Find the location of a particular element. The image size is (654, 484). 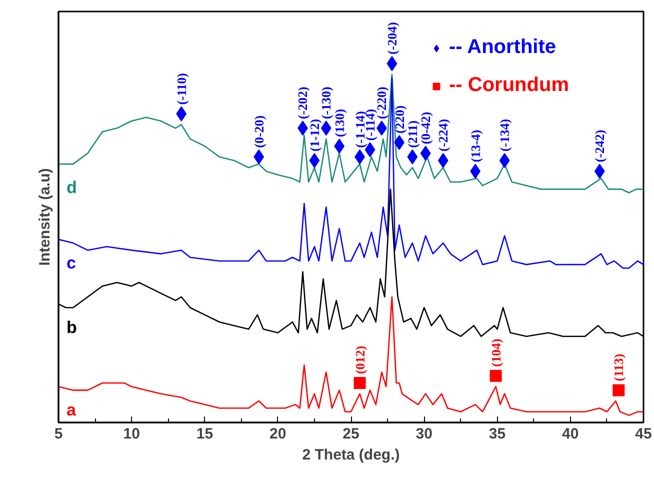

series-label: a is located at coordinates (71, 410).